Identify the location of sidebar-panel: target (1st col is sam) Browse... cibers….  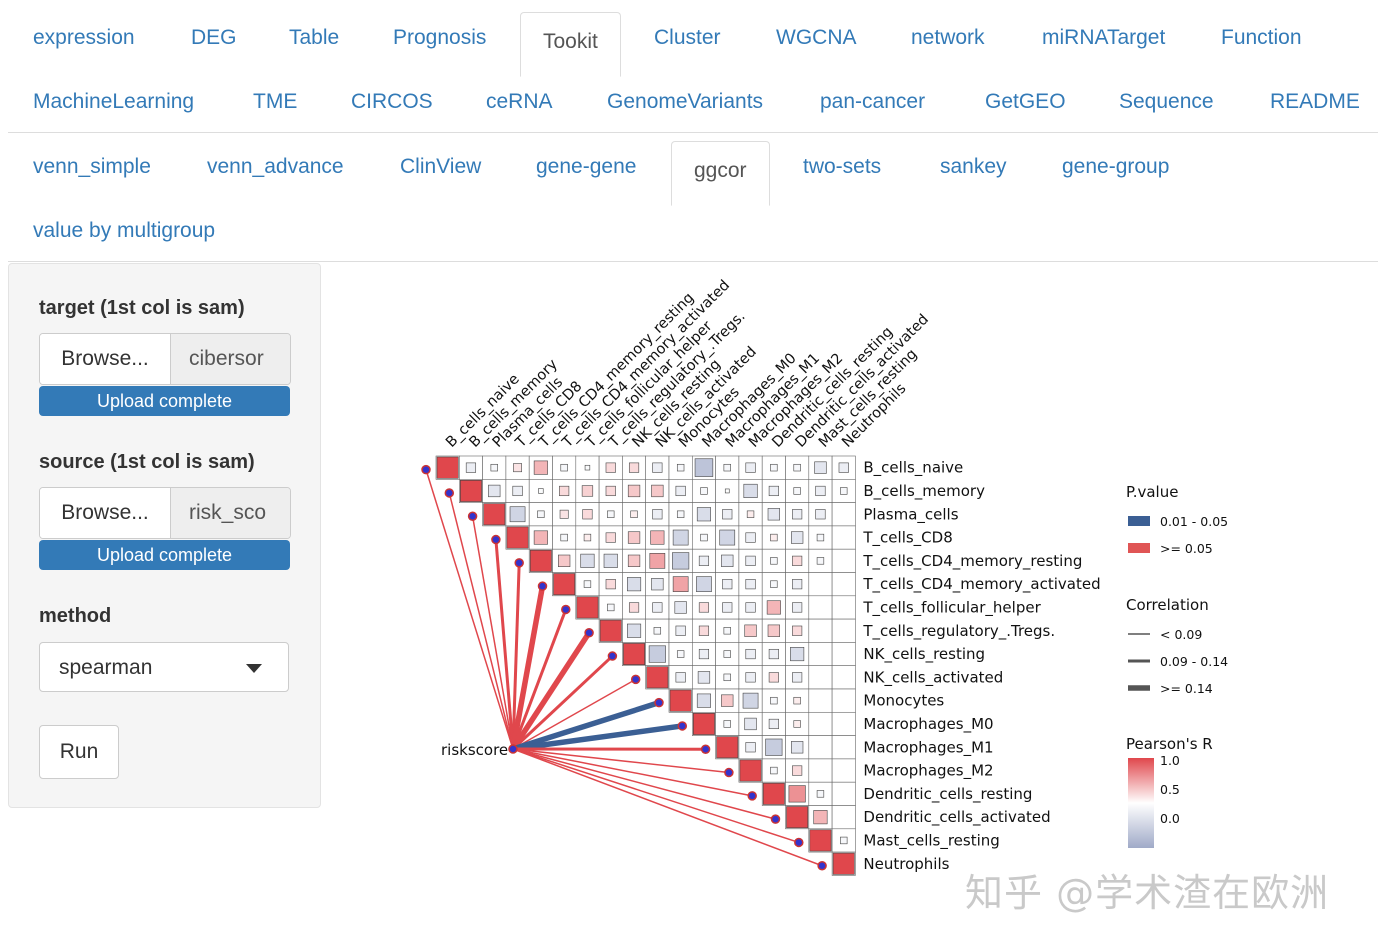
(164, 535).